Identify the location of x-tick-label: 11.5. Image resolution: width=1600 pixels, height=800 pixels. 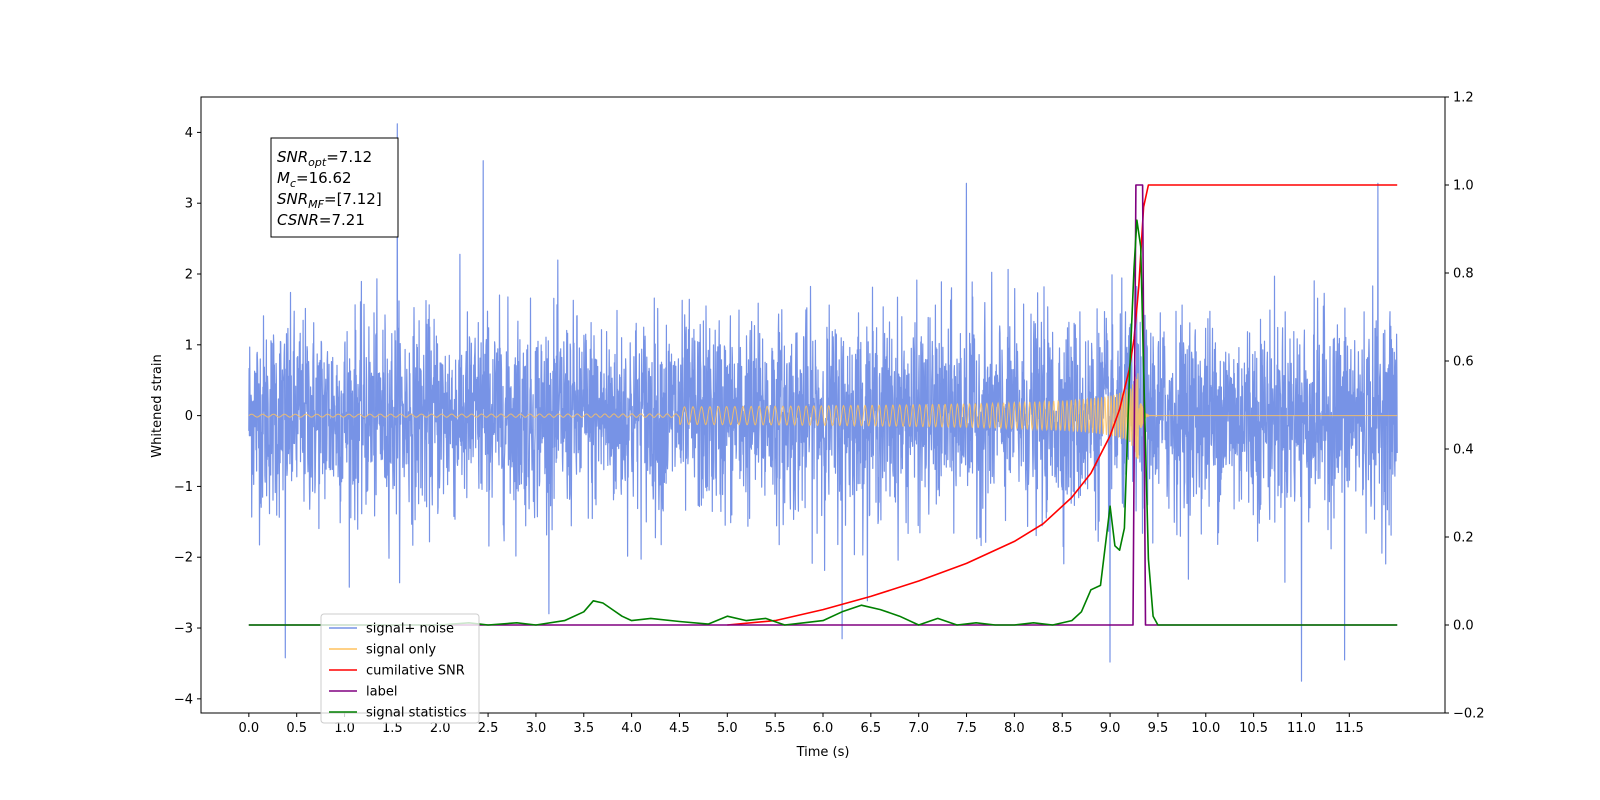
(1349, 728).